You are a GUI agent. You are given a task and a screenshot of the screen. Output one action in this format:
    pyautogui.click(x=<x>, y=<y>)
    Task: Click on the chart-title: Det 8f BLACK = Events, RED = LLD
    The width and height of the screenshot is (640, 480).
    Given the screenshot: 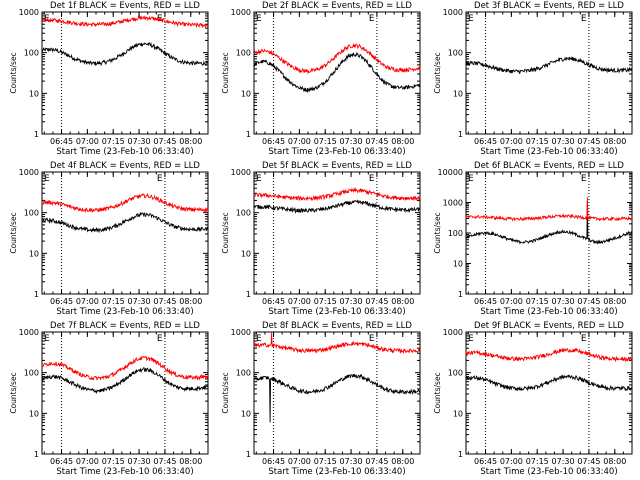 What is the action you would take?
    pyautogui.click(x=337, y=326)
    